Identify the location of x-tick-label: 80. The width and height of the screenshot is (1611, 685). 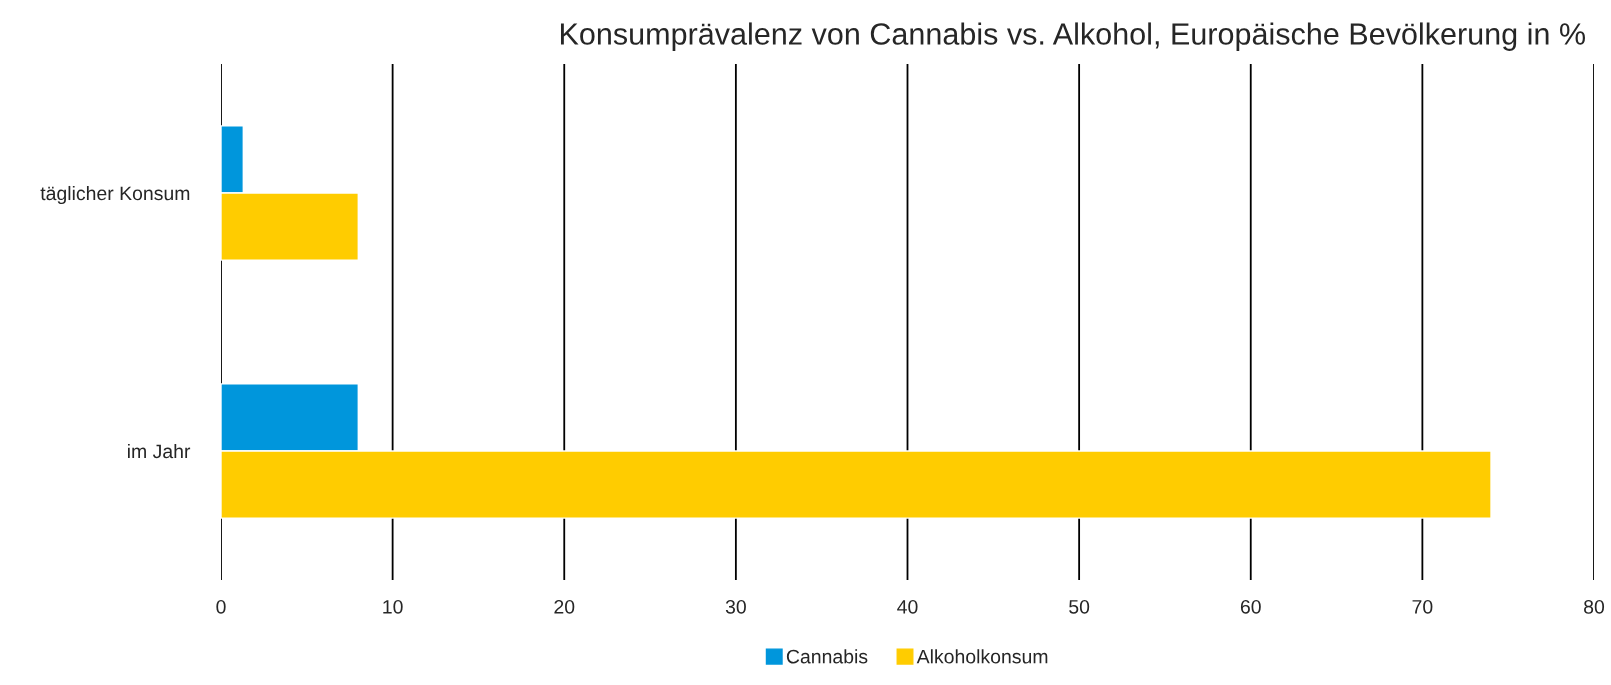
(1594, 606).